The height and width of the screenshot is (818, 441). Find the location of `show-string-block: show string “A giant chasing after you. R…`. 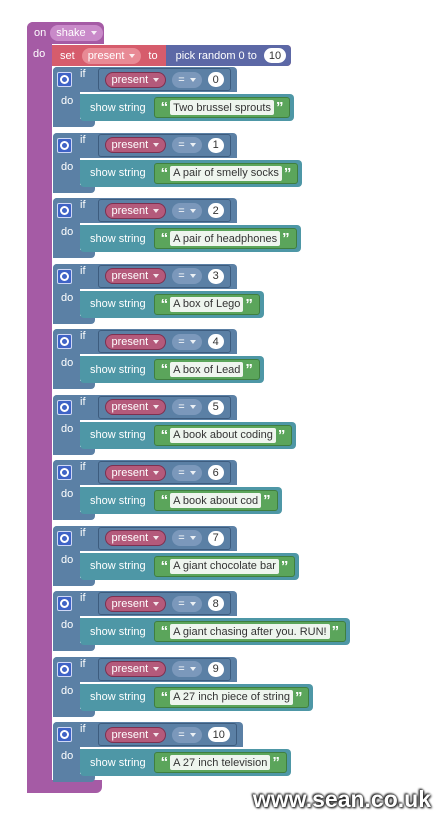

show-string-block: show string “A giant chasing after you. R… is located at coordinates (215, 631).